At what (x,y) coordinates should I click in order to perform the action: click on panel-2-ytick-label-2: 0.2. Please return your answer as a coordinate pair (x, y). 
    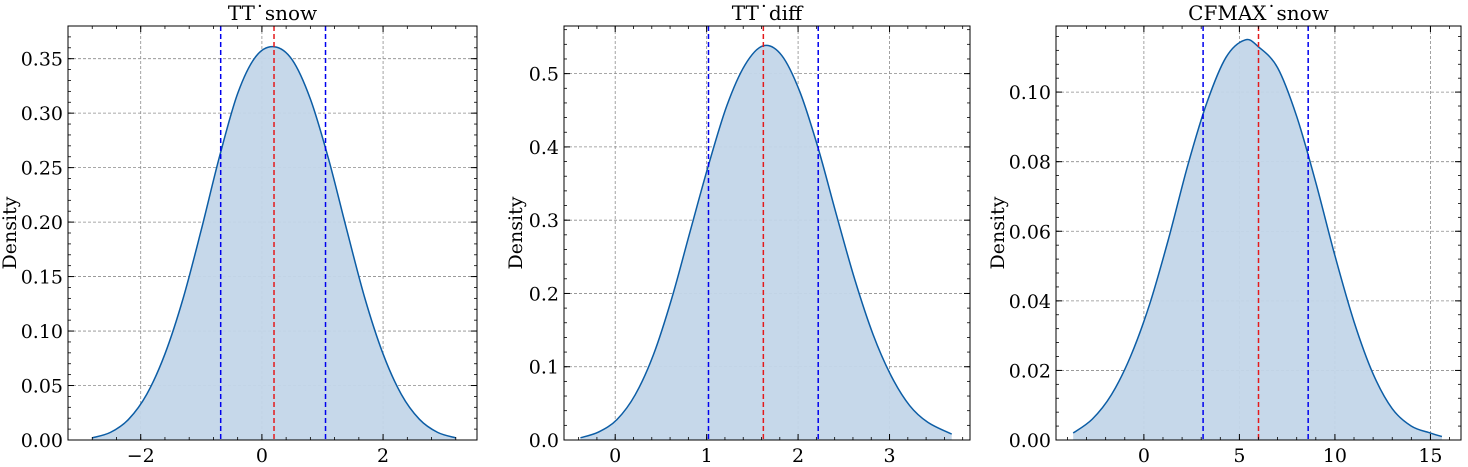
    Looking at the image, I should click on (544, 294).